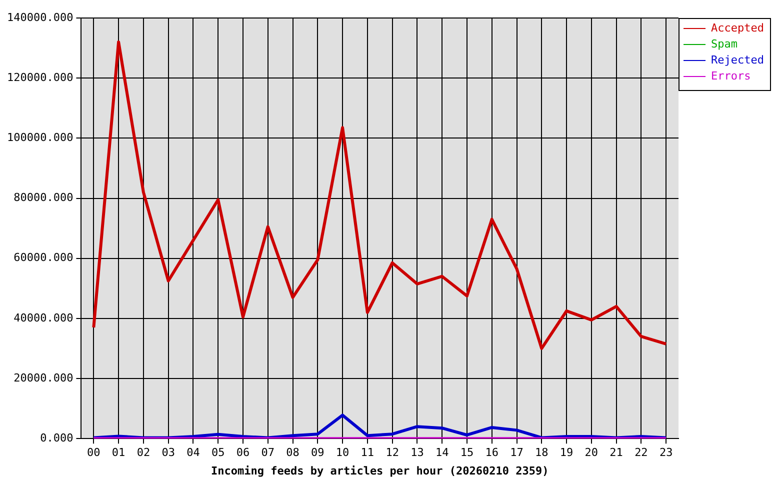 This screenshot has height=480, width=780. Describe the element at coordinates (737, 59) in the screenshot. I see `legend-label: Rejected` at that location.